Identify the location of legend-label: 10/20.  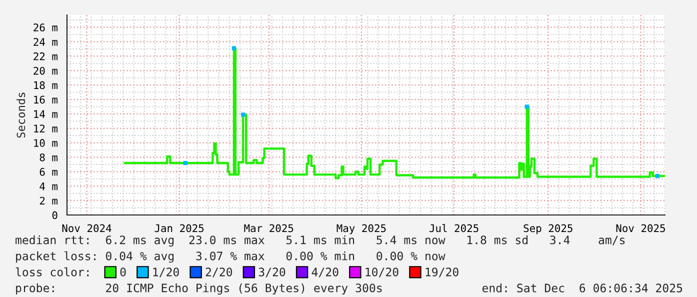
(382, 273).